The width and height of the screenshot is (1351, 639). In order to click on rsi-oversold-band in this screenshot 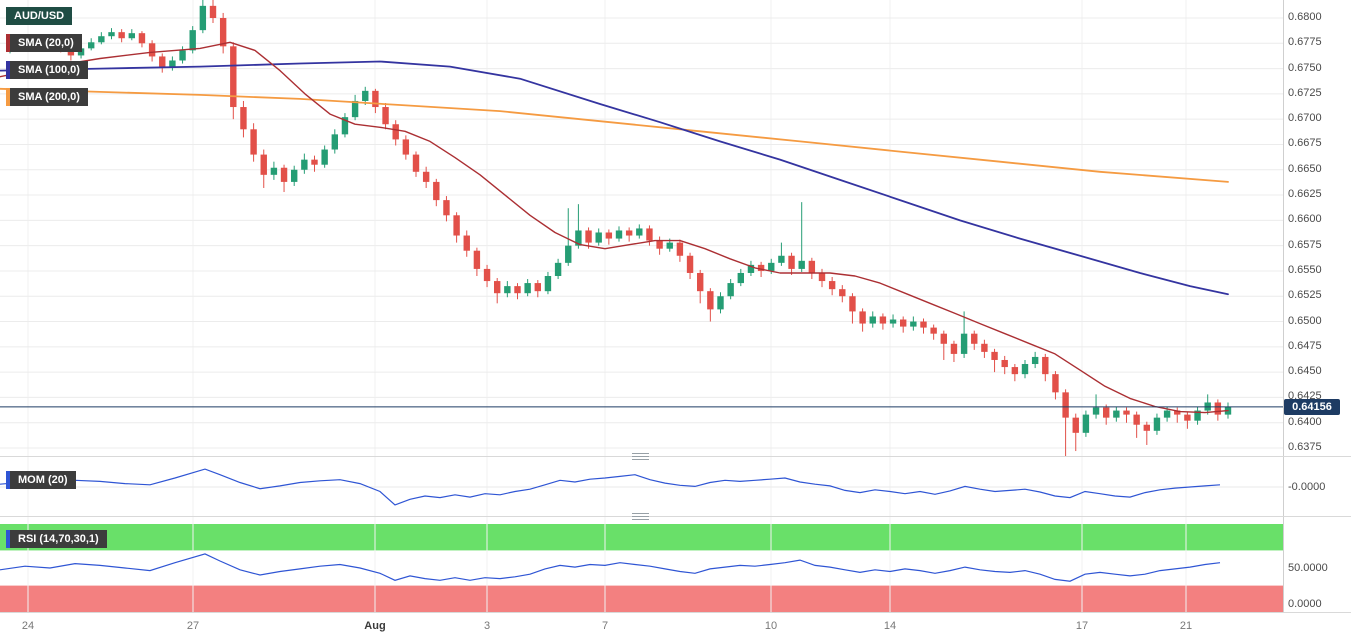, I will do `click(641, 598)`.